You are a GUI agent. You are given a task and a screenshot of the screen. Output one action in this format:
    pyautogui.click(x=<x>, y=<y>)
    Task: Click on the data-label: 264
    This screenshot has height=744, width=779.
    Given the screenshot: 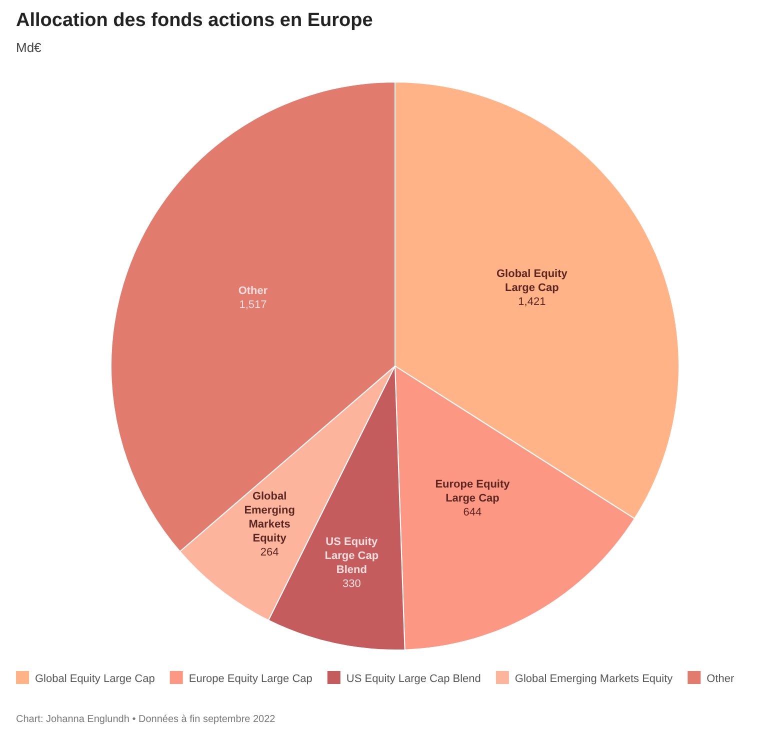 What is the action you would take?
    pyautogui.click(x=269, y=552)
    